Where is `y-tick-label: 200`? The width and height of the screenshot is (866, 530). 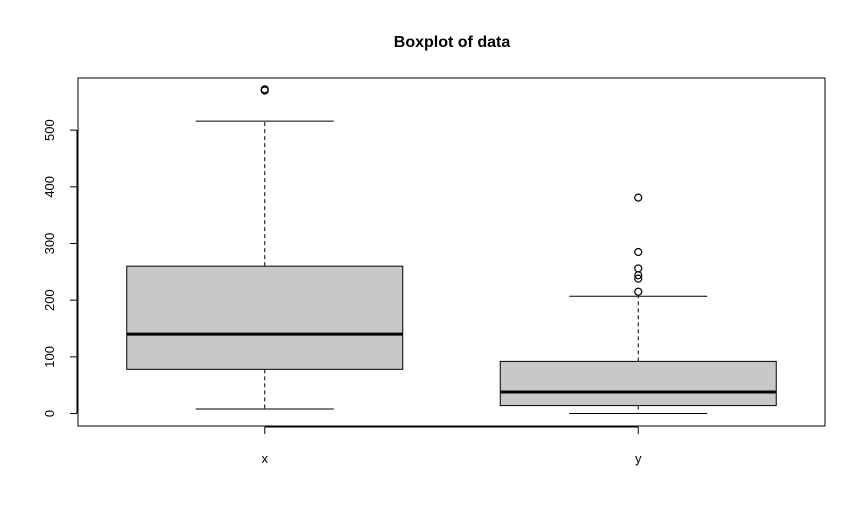
y-tick-label: 200 is located at coordinates (49, 300).